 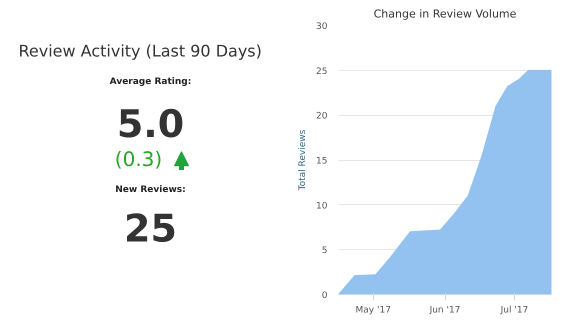 What do you see at coordinates (322, 117) in the screenshot?
I see `y-tick-label: 20` at bounding box center [322, 117].